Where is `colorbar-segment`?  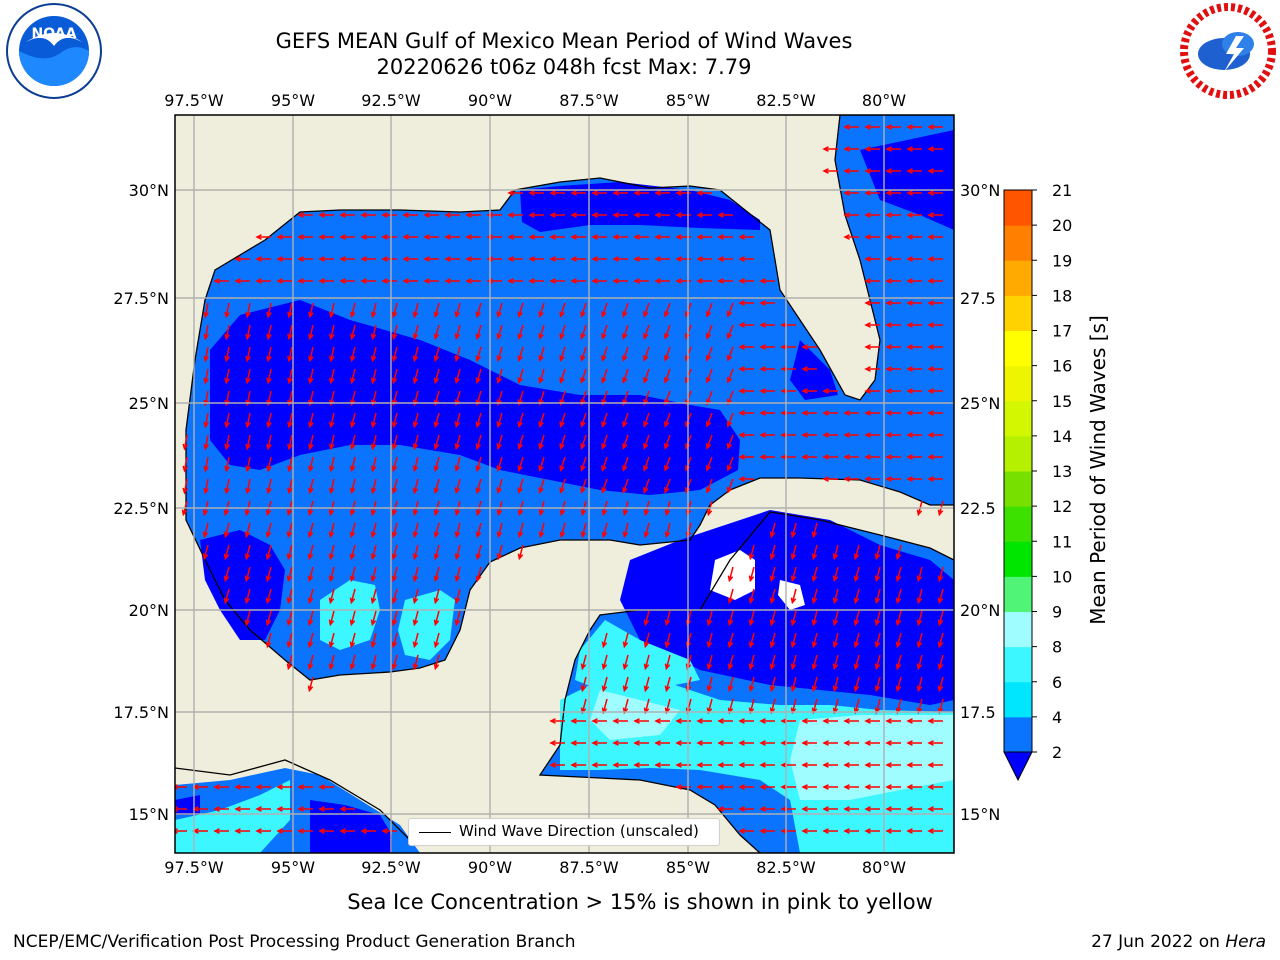
colorbar-segment is located at coordinates (1018, 699).